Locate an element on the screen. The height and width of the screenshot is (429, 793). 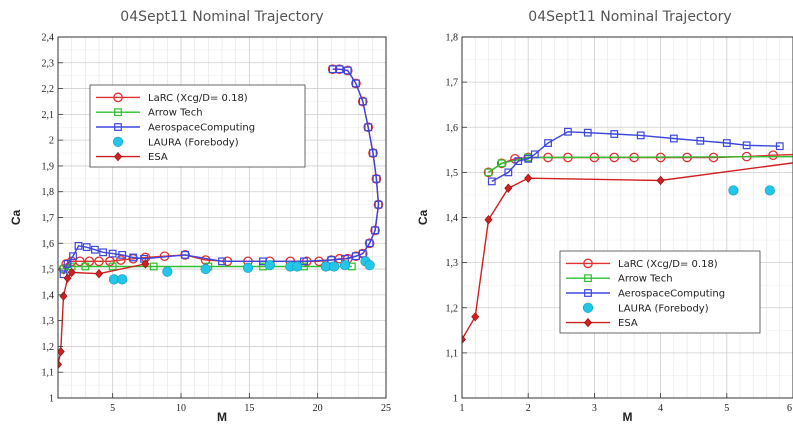
x-tick-label: 3 is located at coordinates (594, 408).